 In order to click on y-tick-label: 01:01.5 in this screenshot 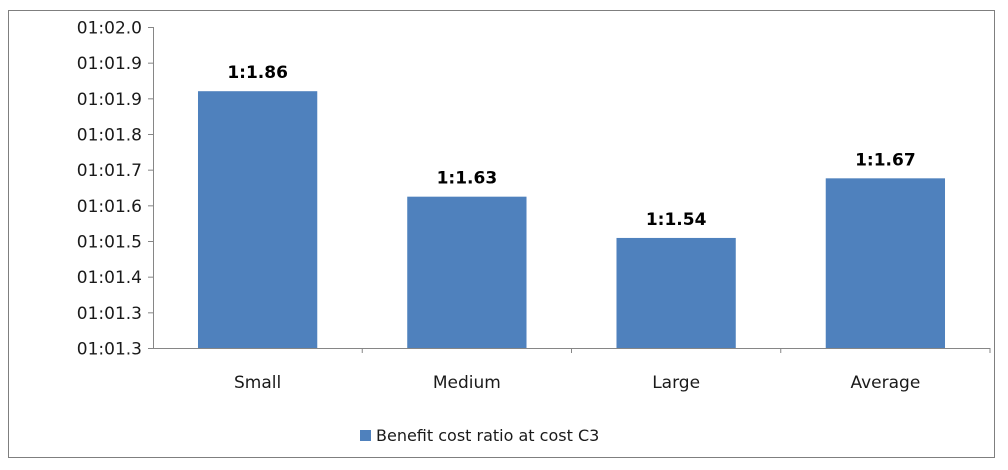, I will do `click(109, 243)`.